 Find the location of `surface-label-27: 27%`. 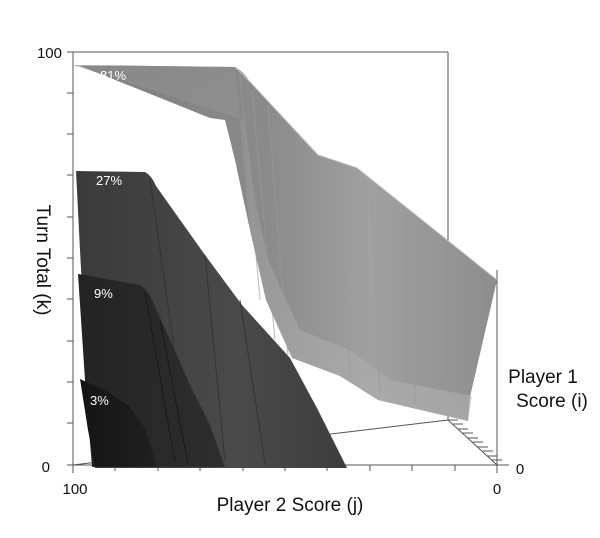

surface-label-27: 27% is located at coordinates (109, 180).